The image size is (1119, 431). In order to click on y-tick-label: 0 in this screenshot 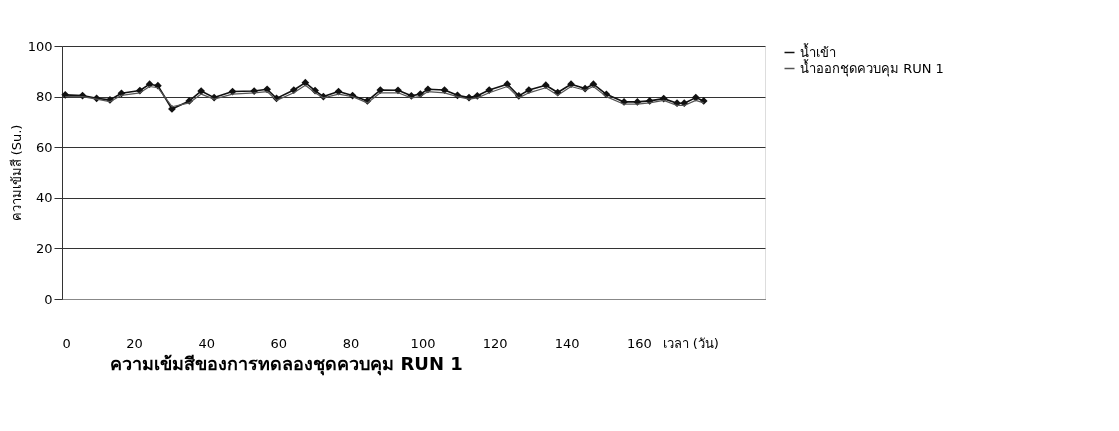, I will do `click(48, 299)`.